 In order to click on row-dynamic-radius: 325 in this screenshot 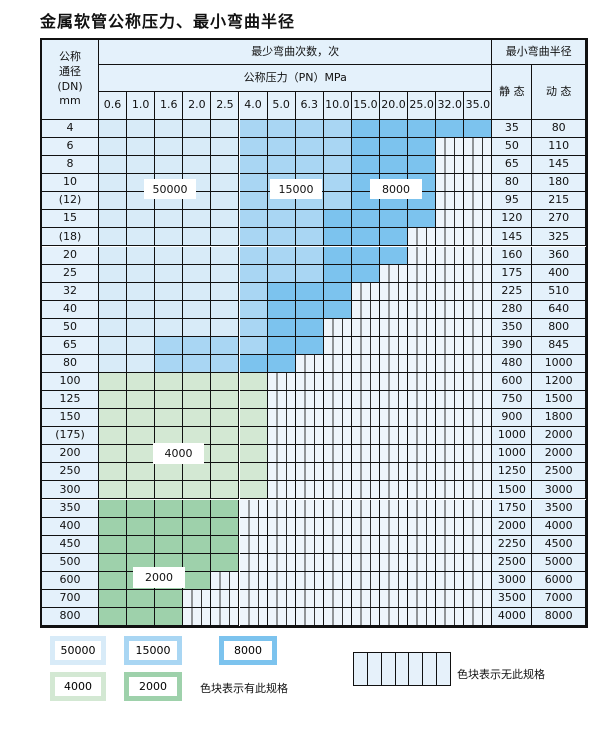, I will do `click(559, 237)`.